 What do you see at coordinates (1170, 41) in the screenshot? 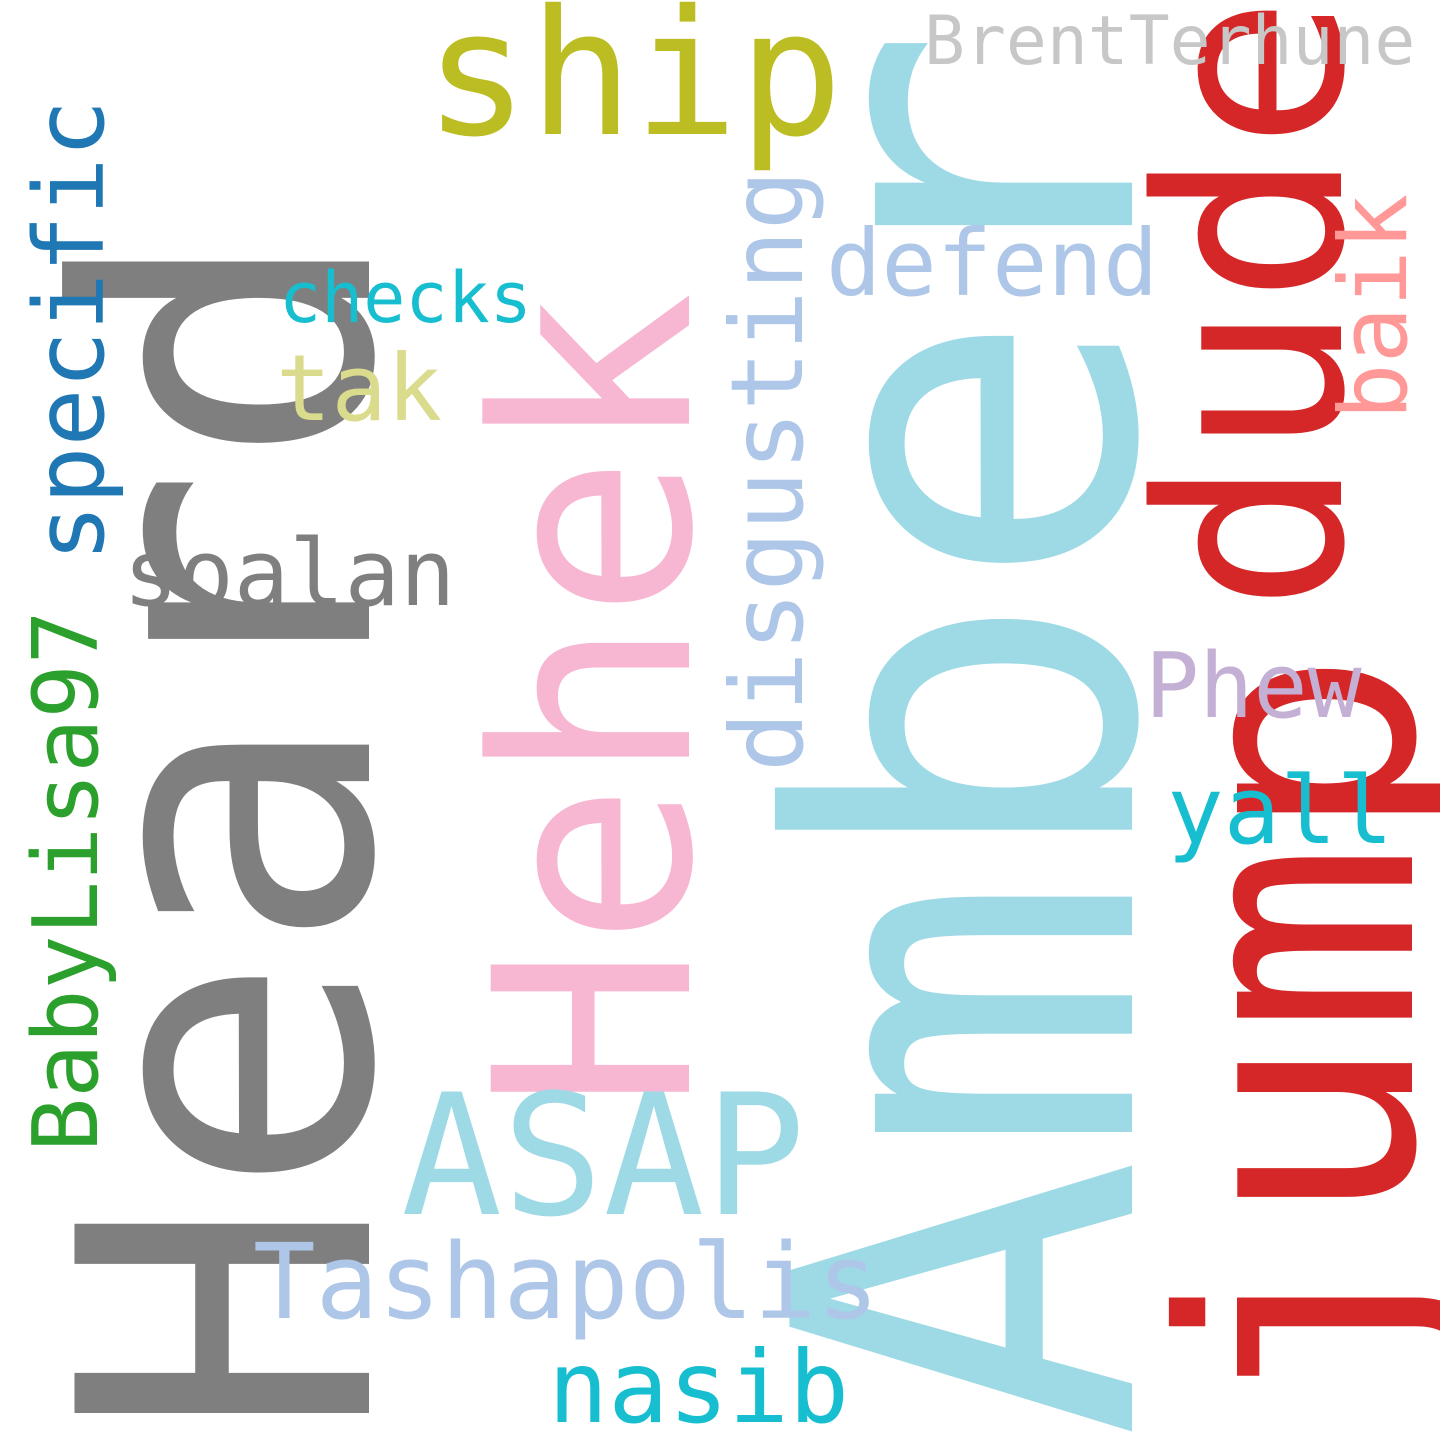
I see `word-brentterhune: BrentTerhune` at bounding box center [1170, 41].